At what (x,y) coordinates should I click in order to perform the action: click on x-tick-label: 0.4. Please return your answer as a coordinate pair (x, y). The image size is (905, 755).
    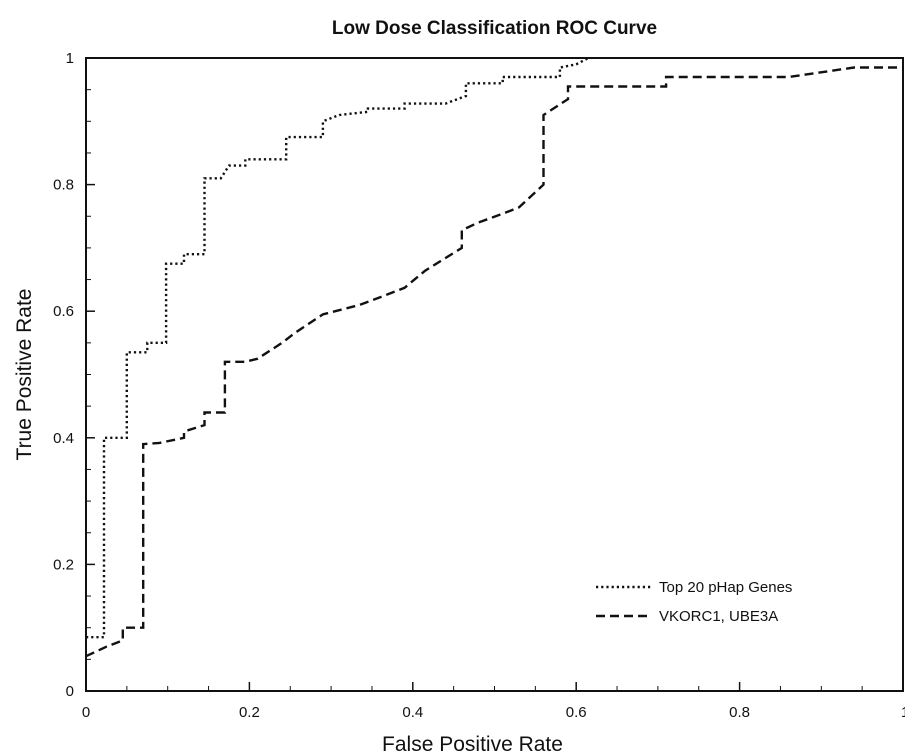
    Looking at the image, I should click on (412, 712).